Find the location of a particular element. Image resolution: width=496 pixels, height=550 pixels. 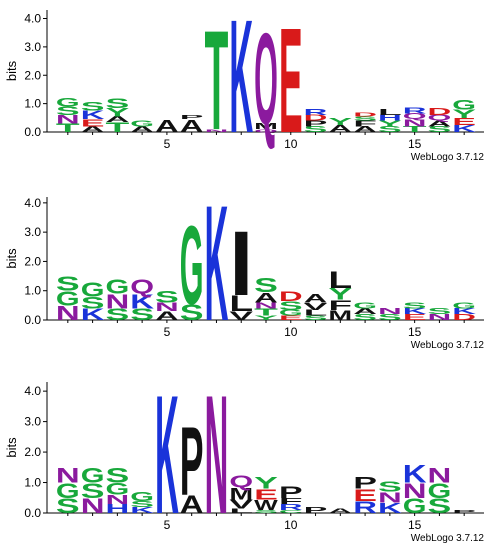

logo-letter: V is located at coordinates (316, 306).